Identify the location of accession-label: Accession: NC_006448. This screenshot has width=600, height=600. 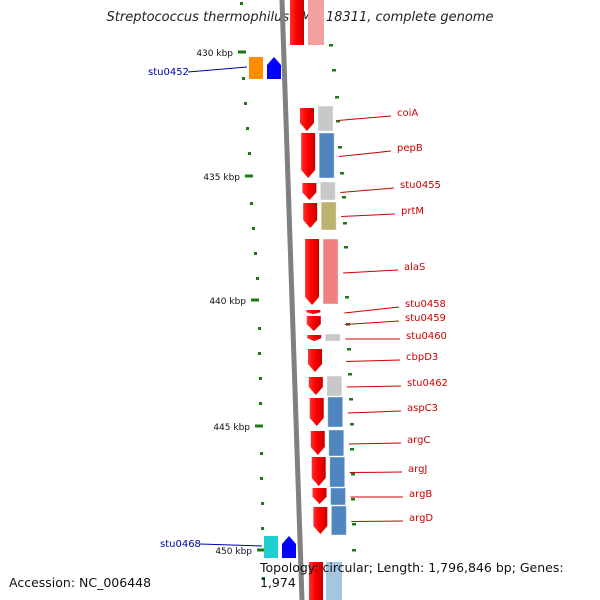
(80, 582).